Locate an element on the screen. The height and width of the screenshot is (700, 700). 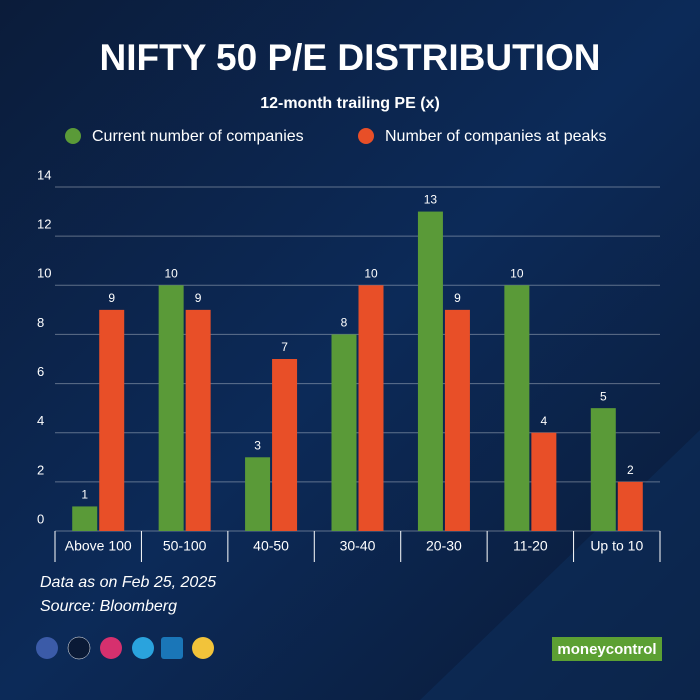
y-tick-label: 10 is located at coordinates (44, 273).